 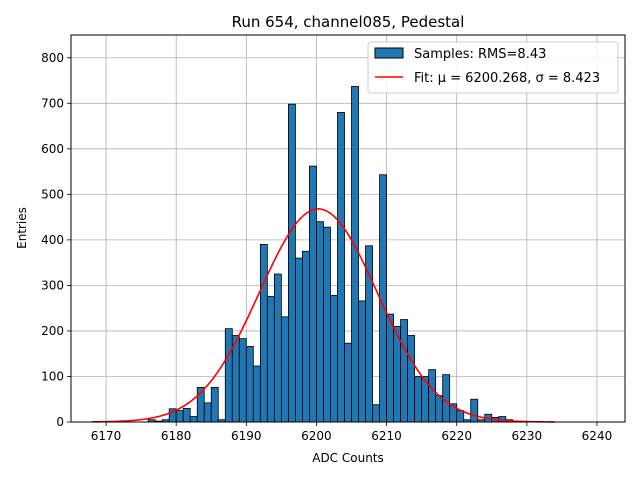 What do you see at coordinates (52, 194) in the screenshot?
I see `y-tick-label: 500` at bounding box center [52, 194].